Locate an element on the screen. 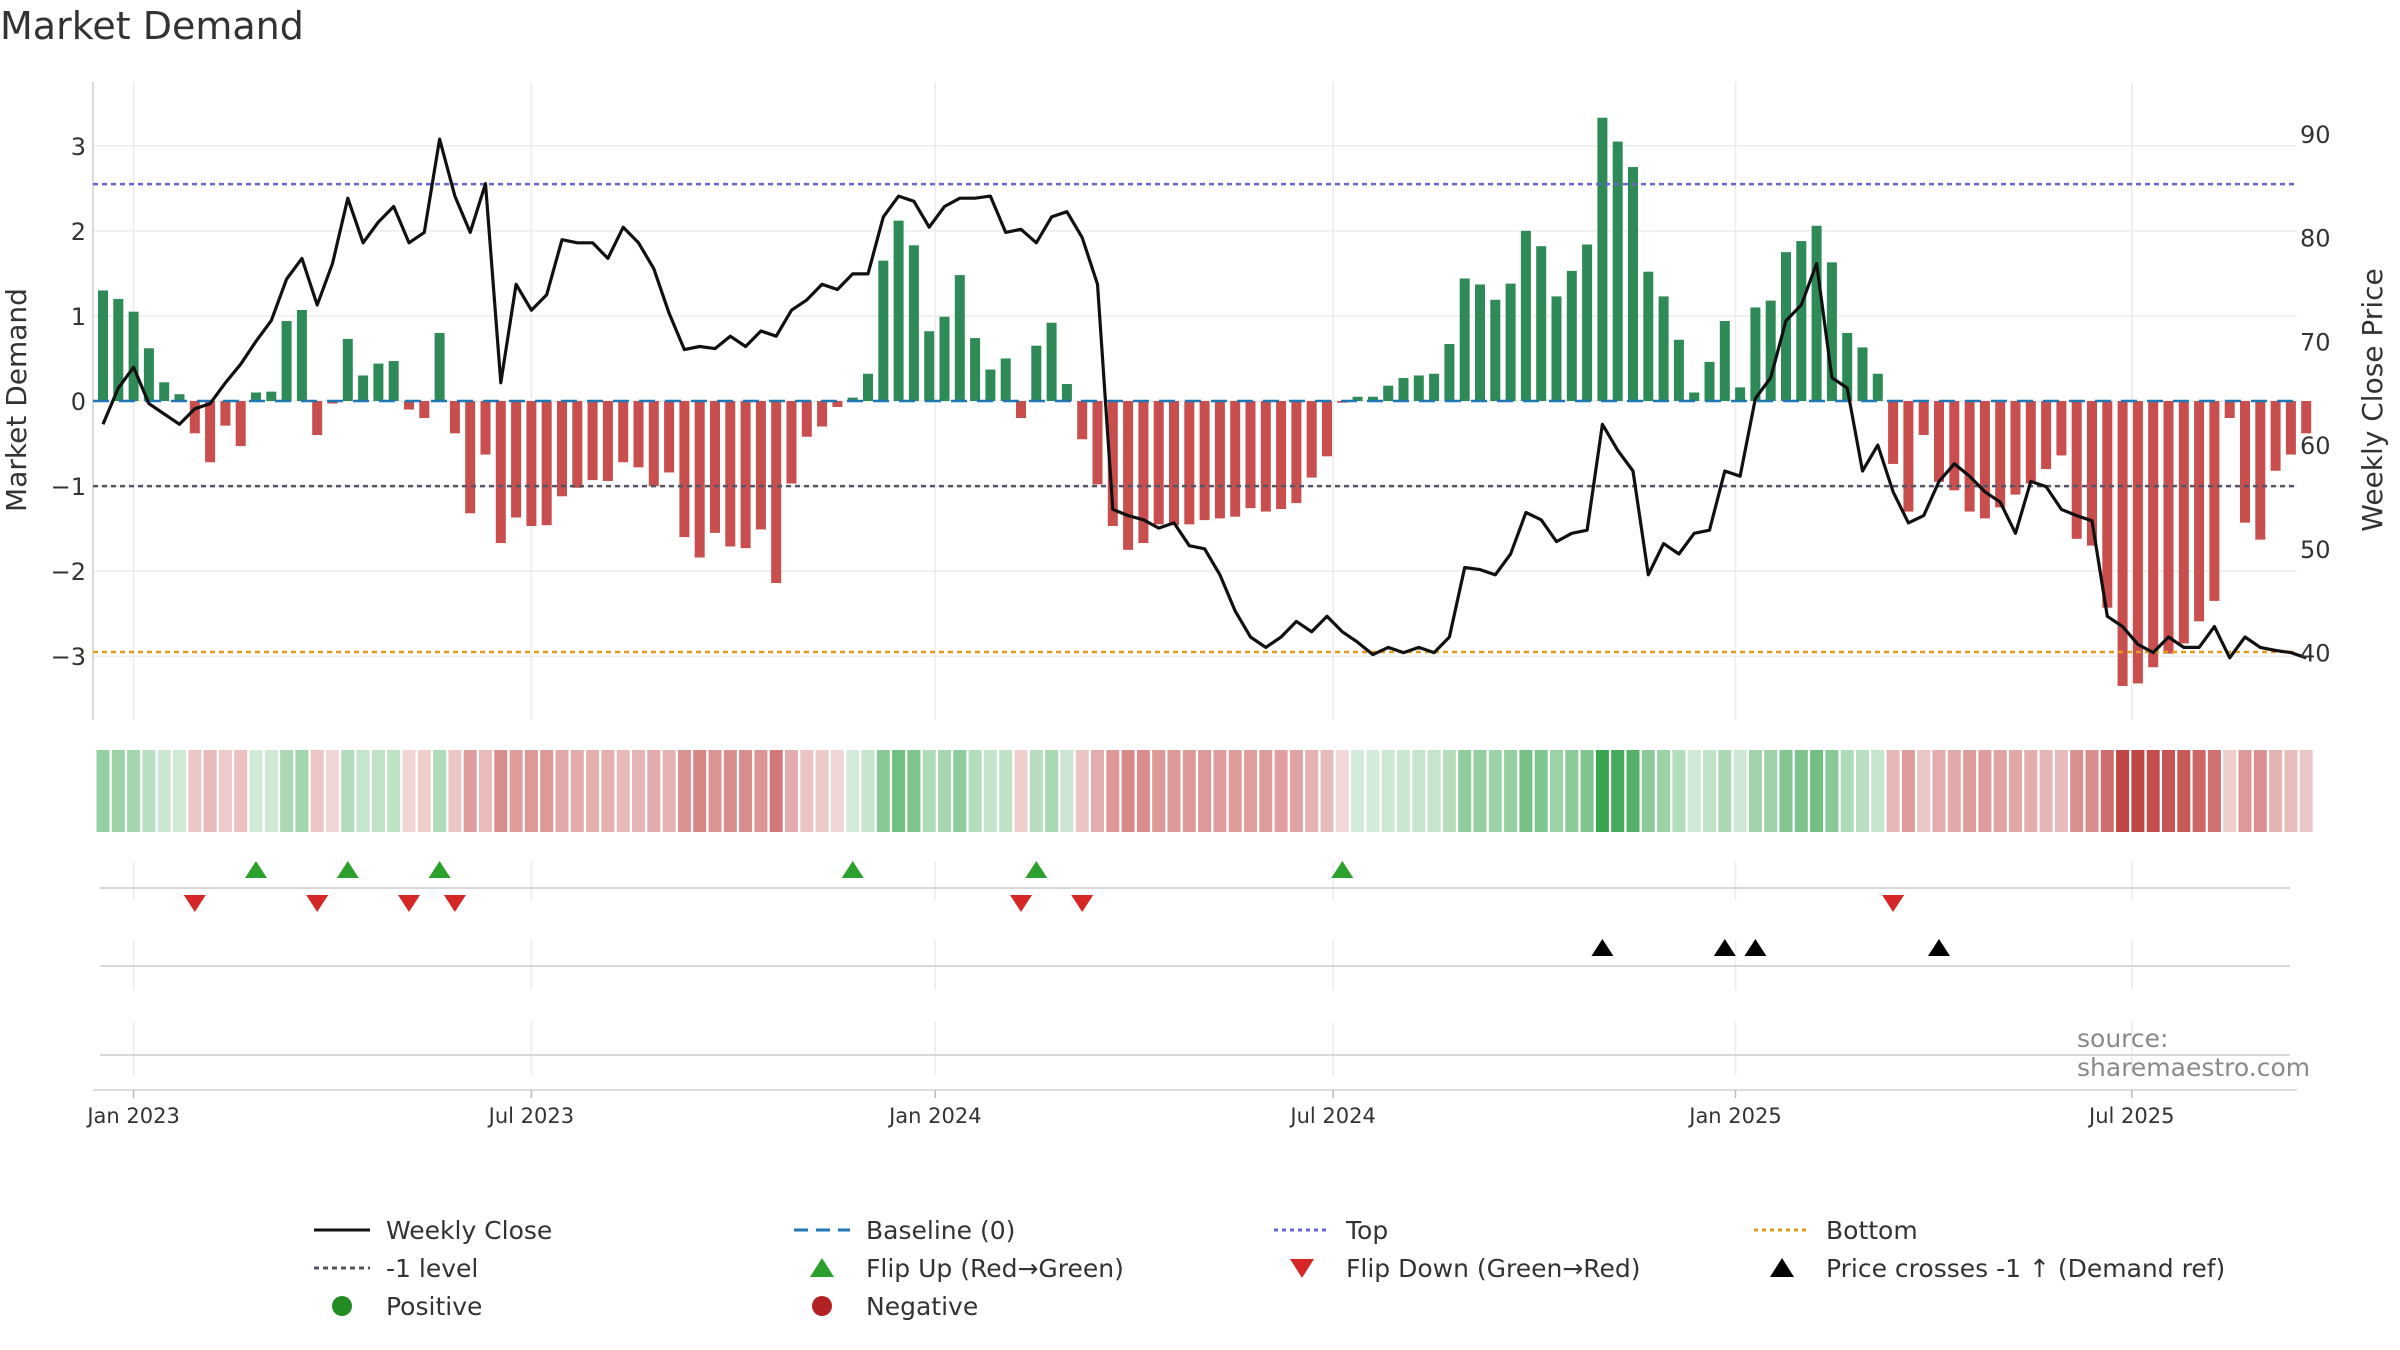 The width and height of the screenshot is (2400, 1350). flip-down-marker is located at coordinates (1893, 903).